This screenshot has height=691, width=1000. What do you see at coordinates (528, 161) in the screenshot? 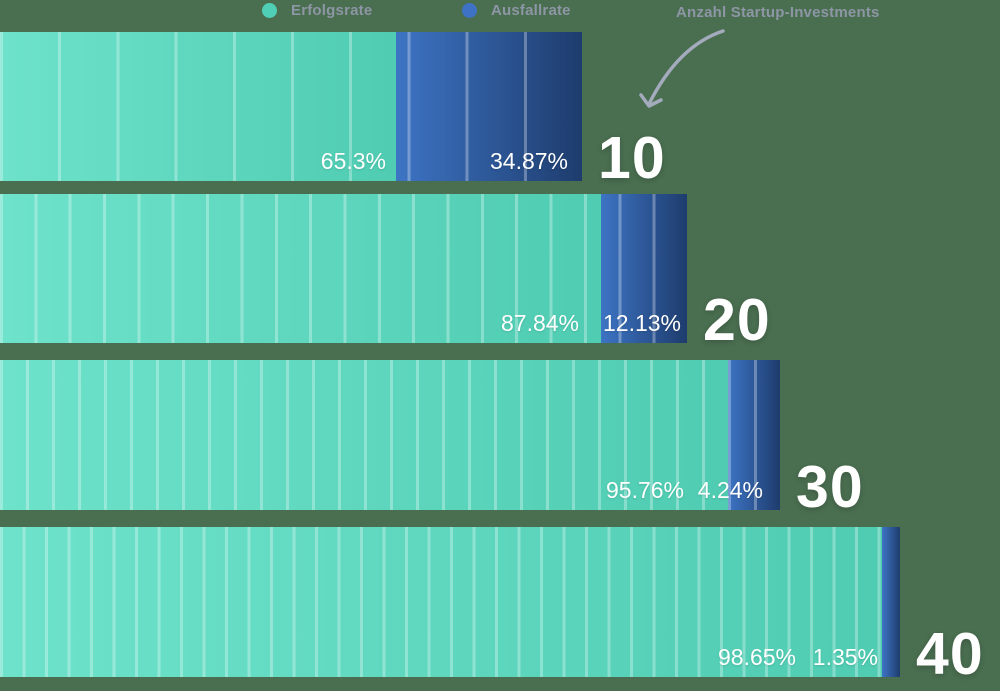
I see `failure-rate-label: 34.87%` at bounding box center [528, 161].